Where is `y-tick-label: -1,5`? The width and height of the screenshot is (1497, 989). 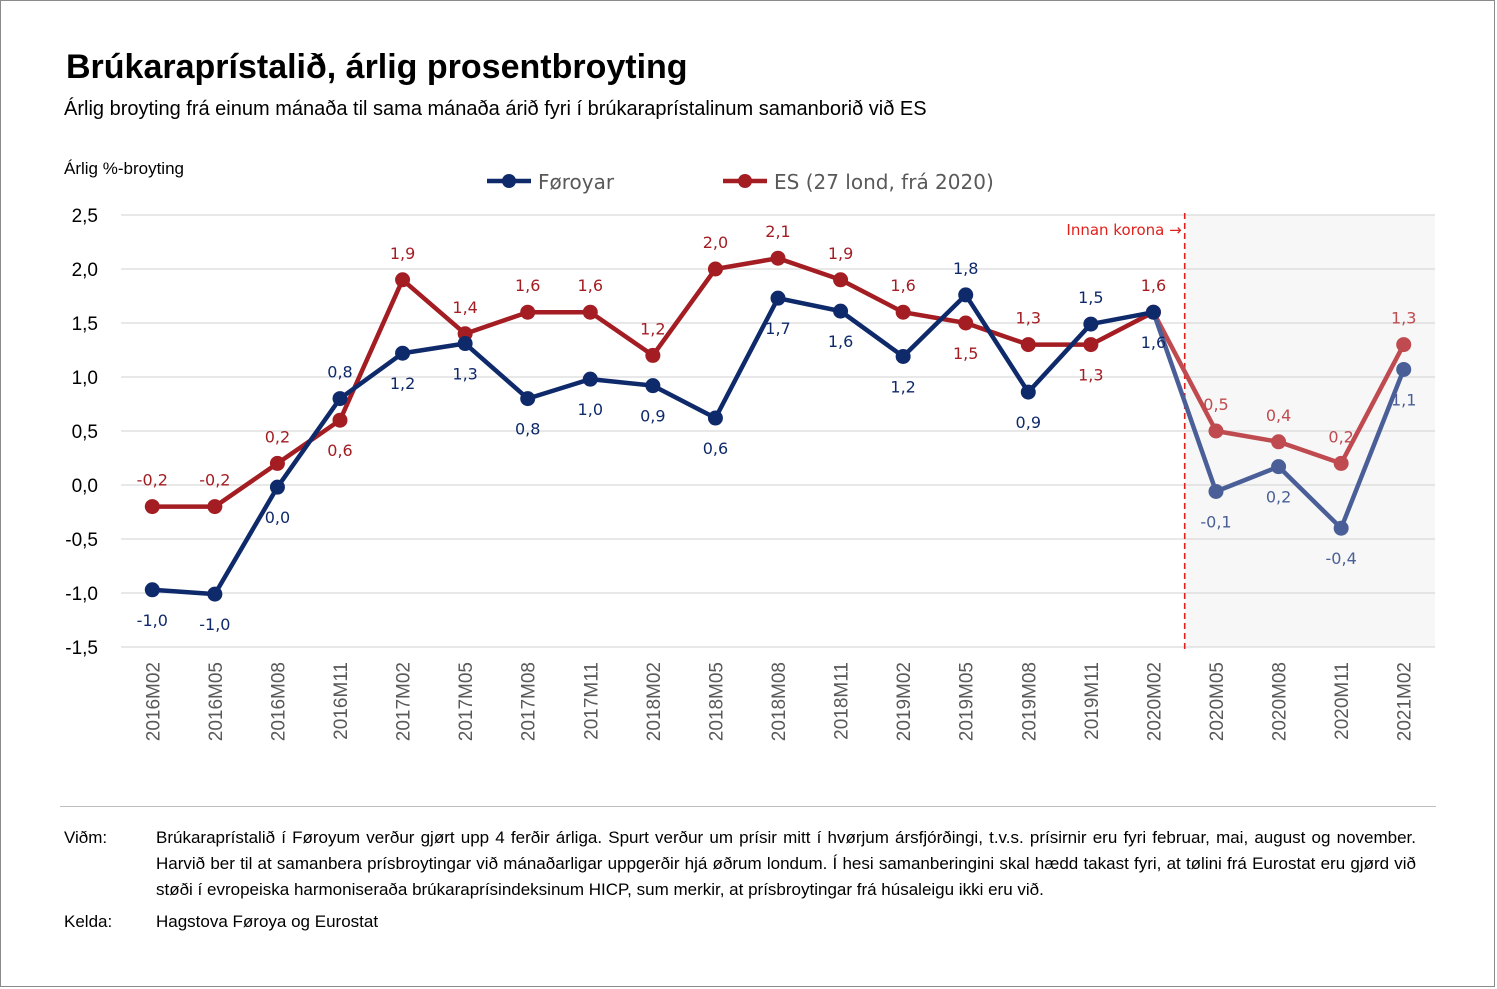
y-tick-label: -1,5 is located at coordinates (81, 648).